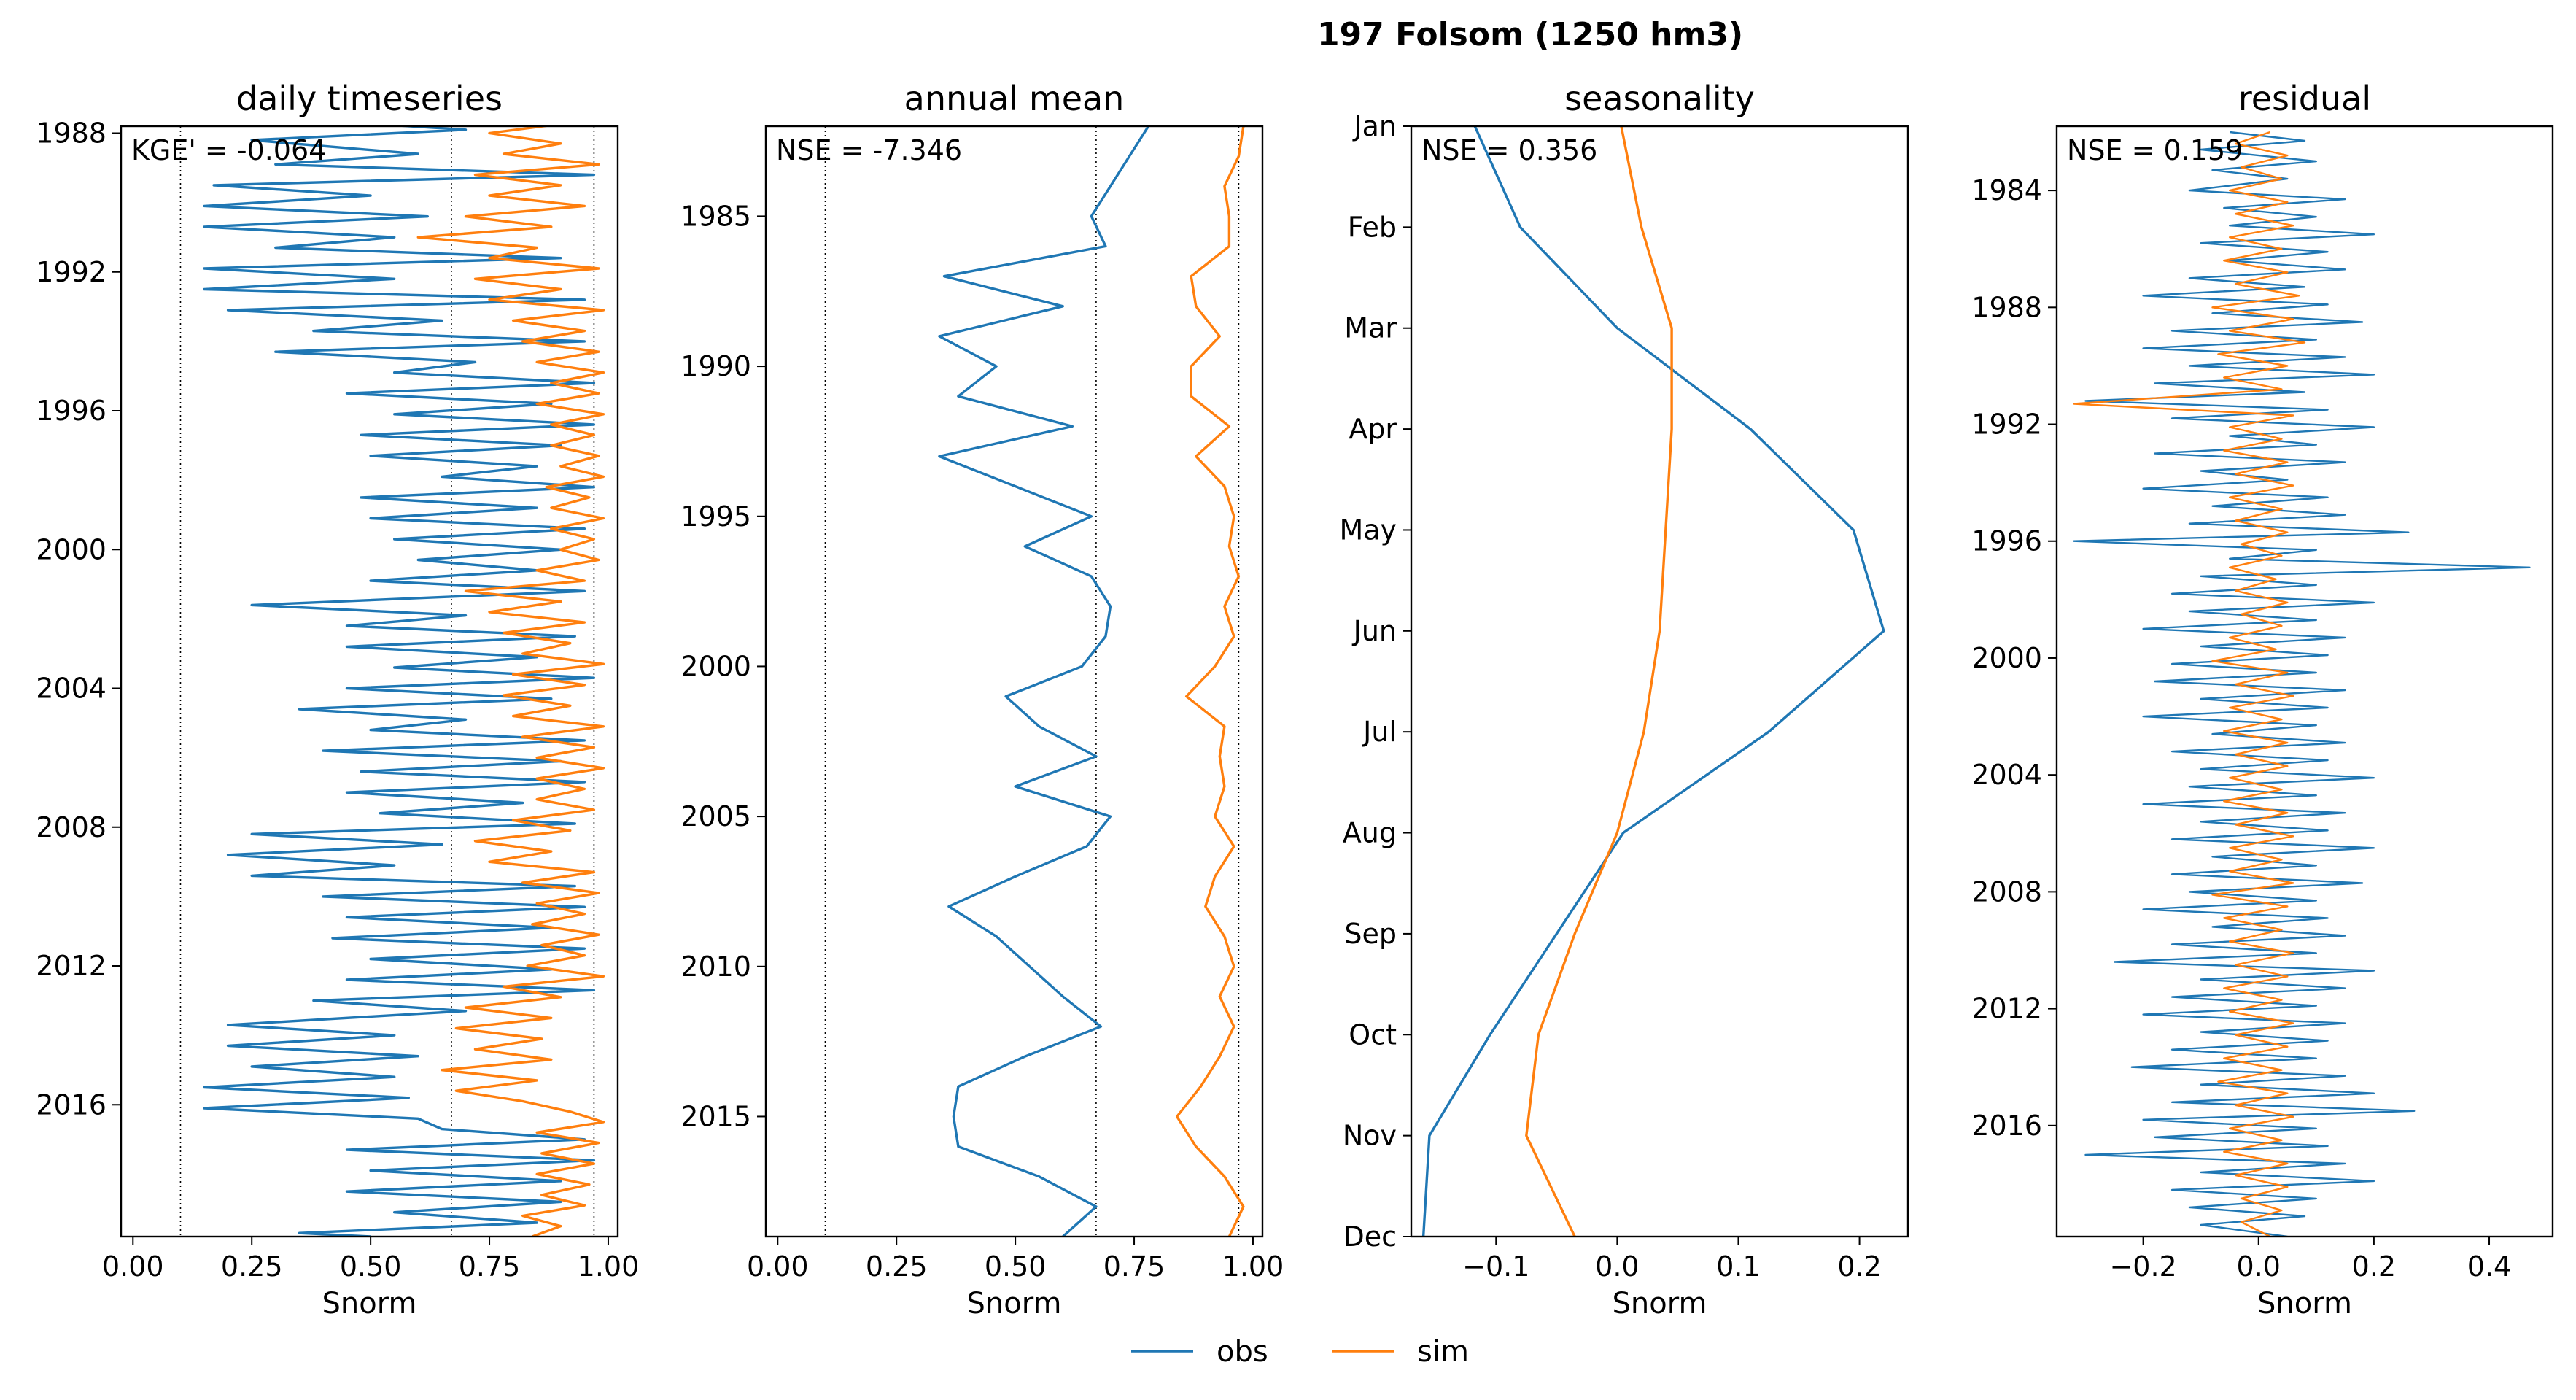 The width and height of the screenshot is (2576, 1400). What do you see at coordinates (1496, 1266) in the screenshot?
I see `x-tick-label: −0.1` at bounding box center [1496, 1266].